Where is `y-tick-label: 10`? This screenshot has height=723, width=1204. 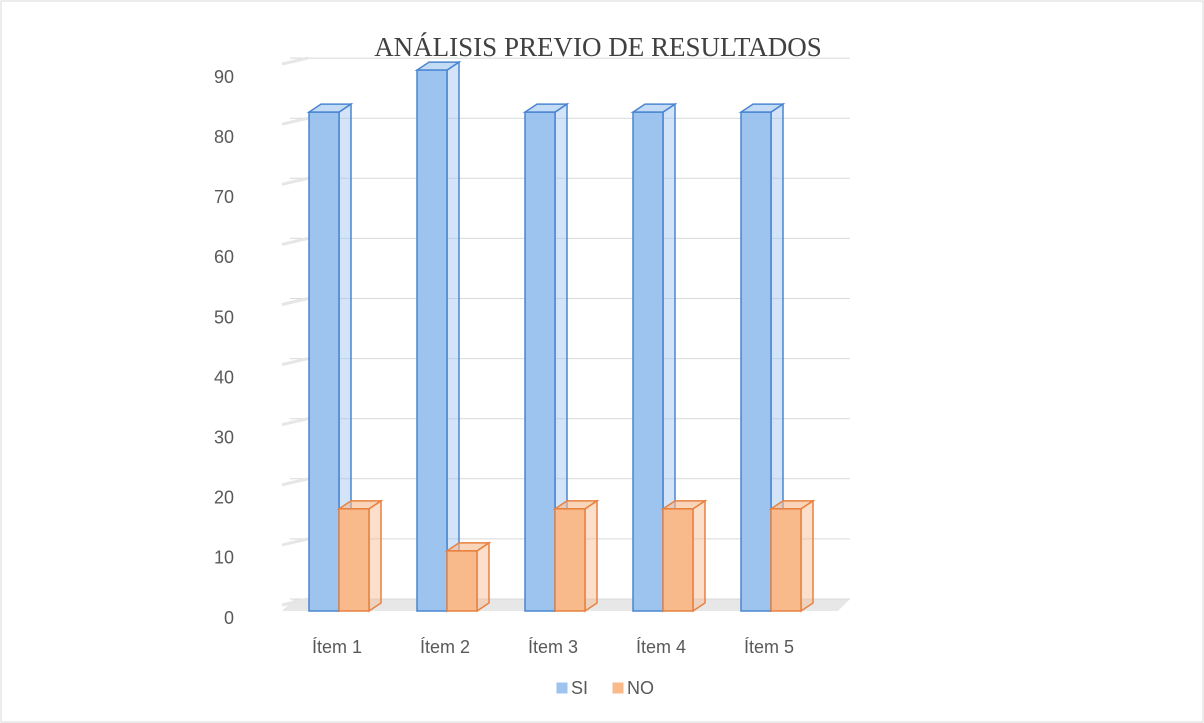 y-tick-label: 10 is located at coordinates (224, 558).